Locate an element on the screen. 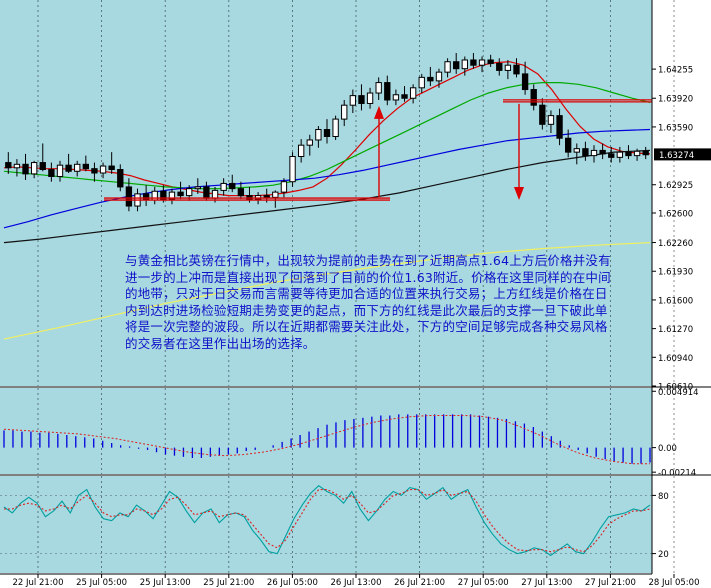 This screenshot has height=588, width=711. down-arrow-head is located at coordinates (519, 193).